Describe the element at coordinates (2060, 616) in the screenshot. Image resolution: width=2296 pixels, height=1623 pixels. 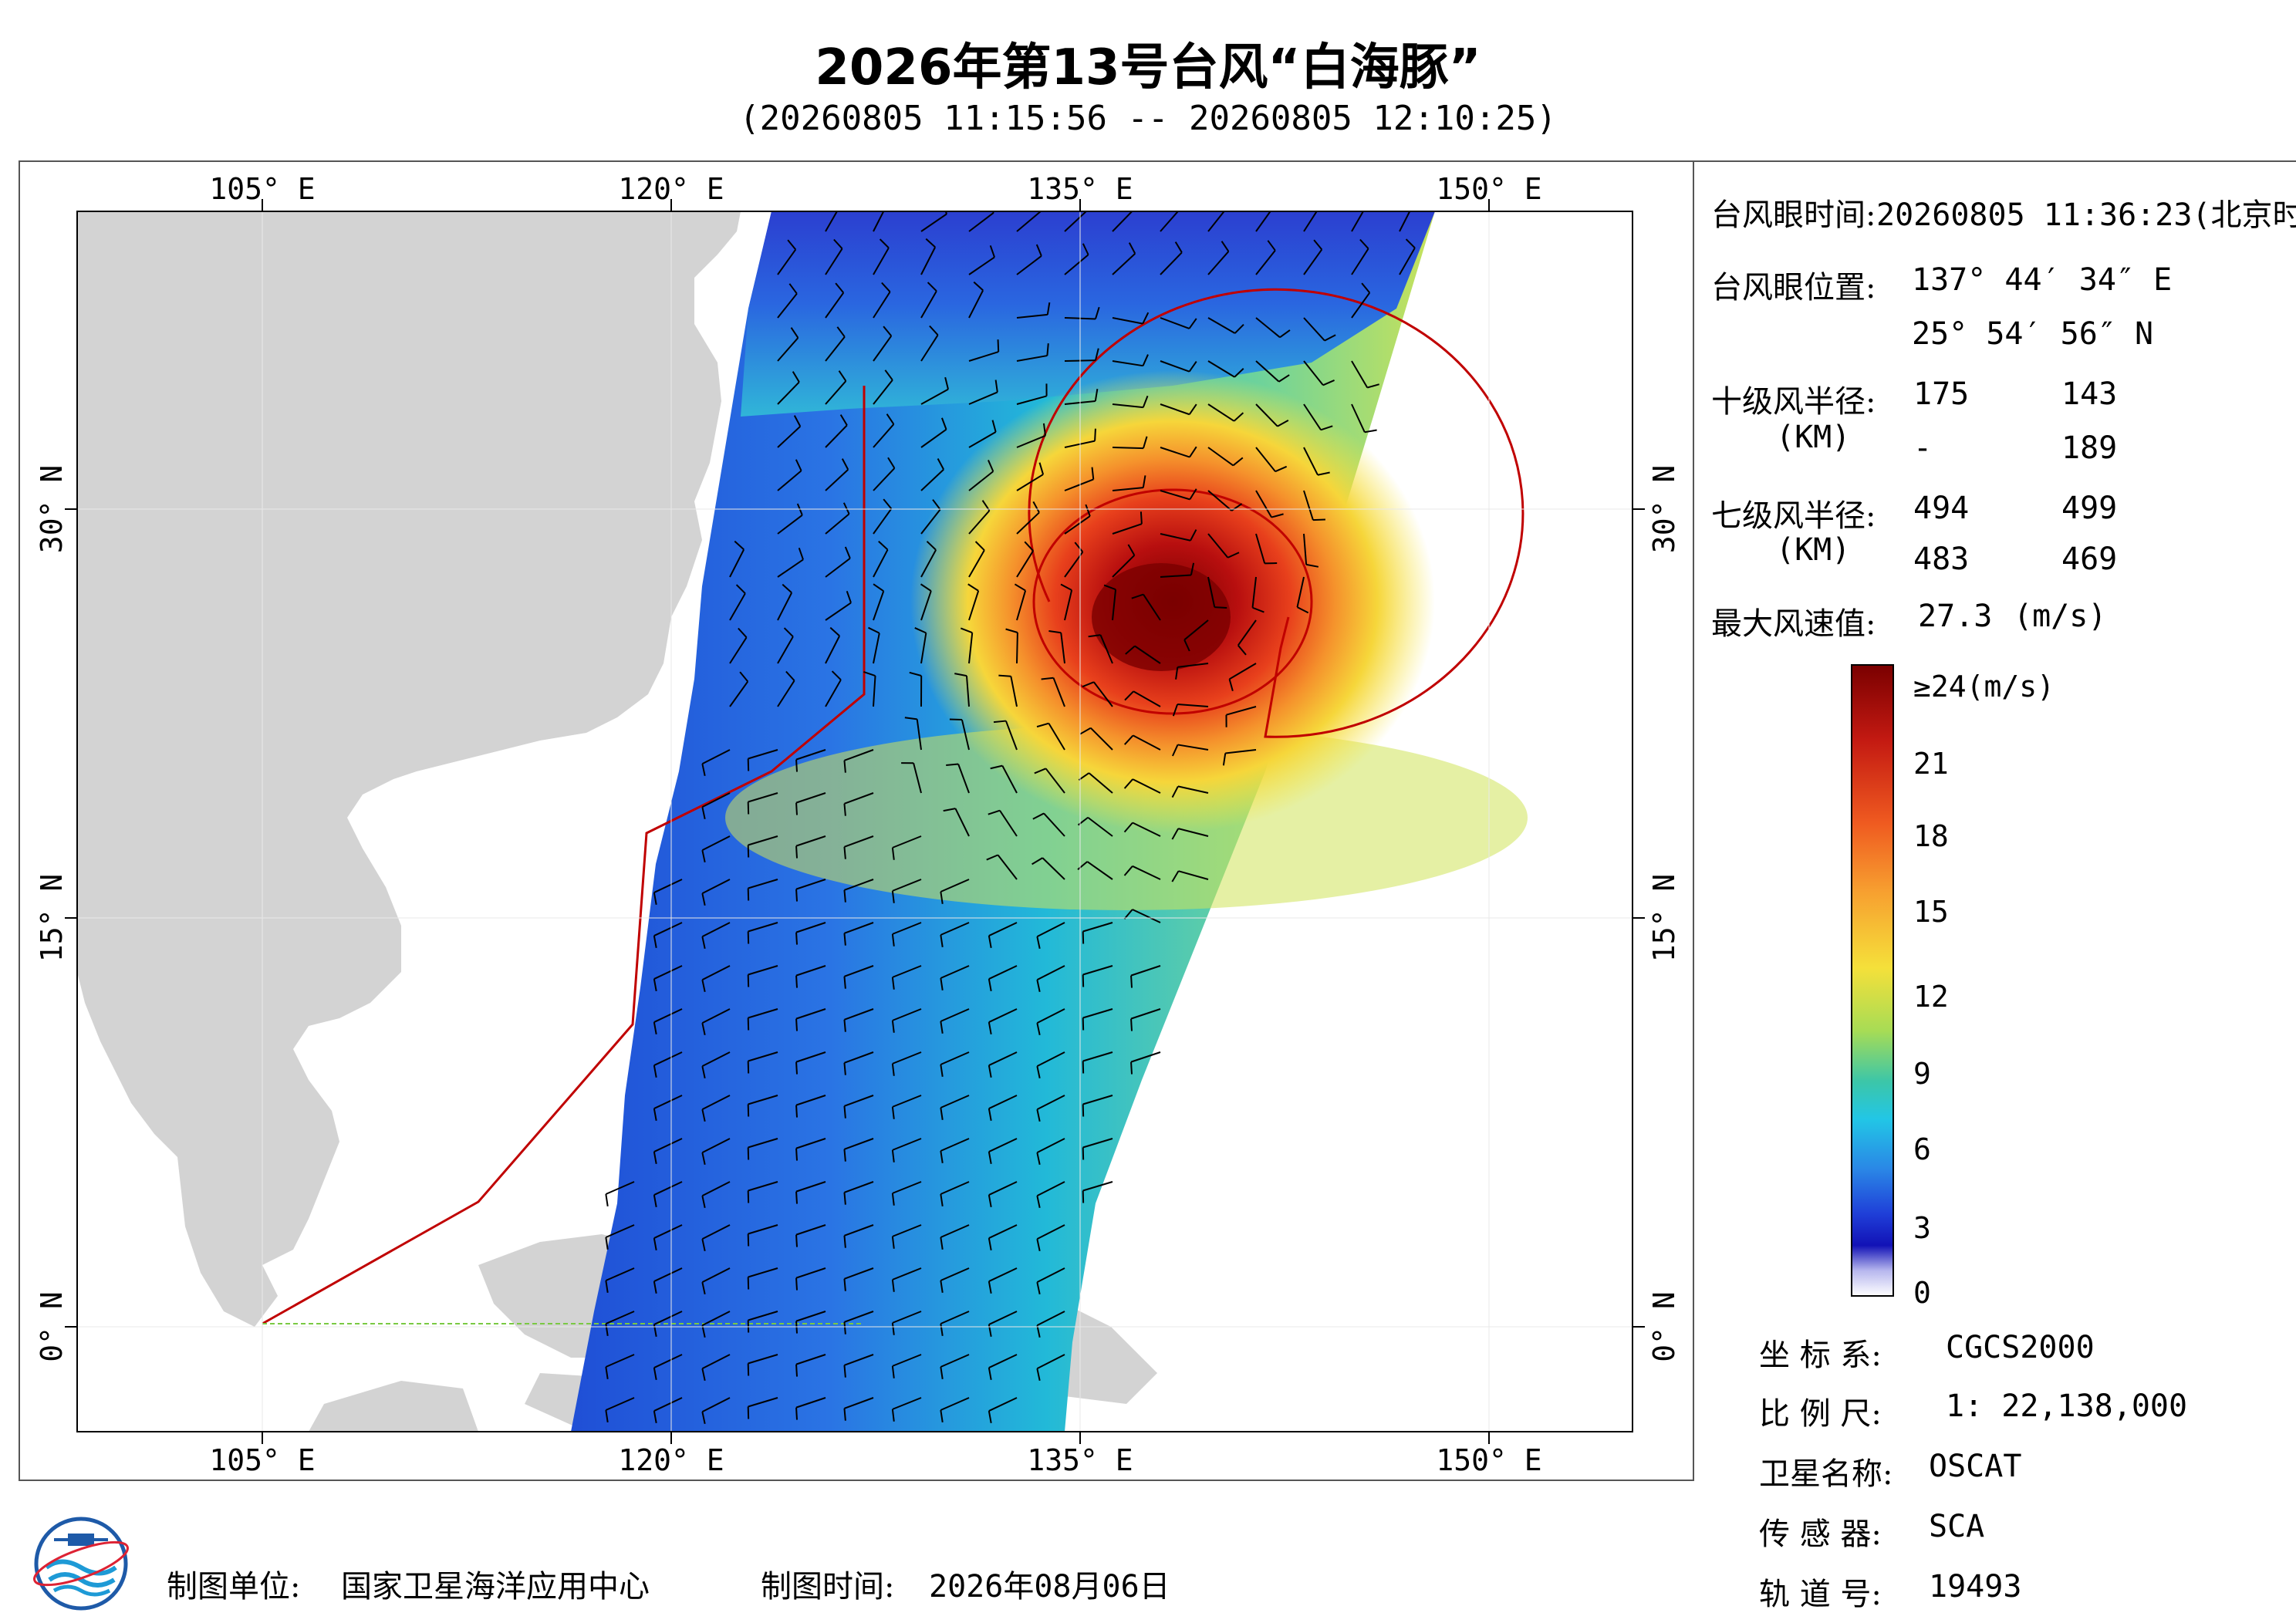
I see `max-wind-unit: (m/s)` at that location.